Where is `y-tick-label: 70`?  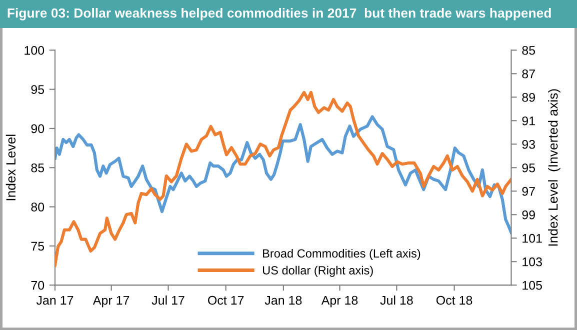 y-tick-label: 70 is located at coordinates (37, 285).